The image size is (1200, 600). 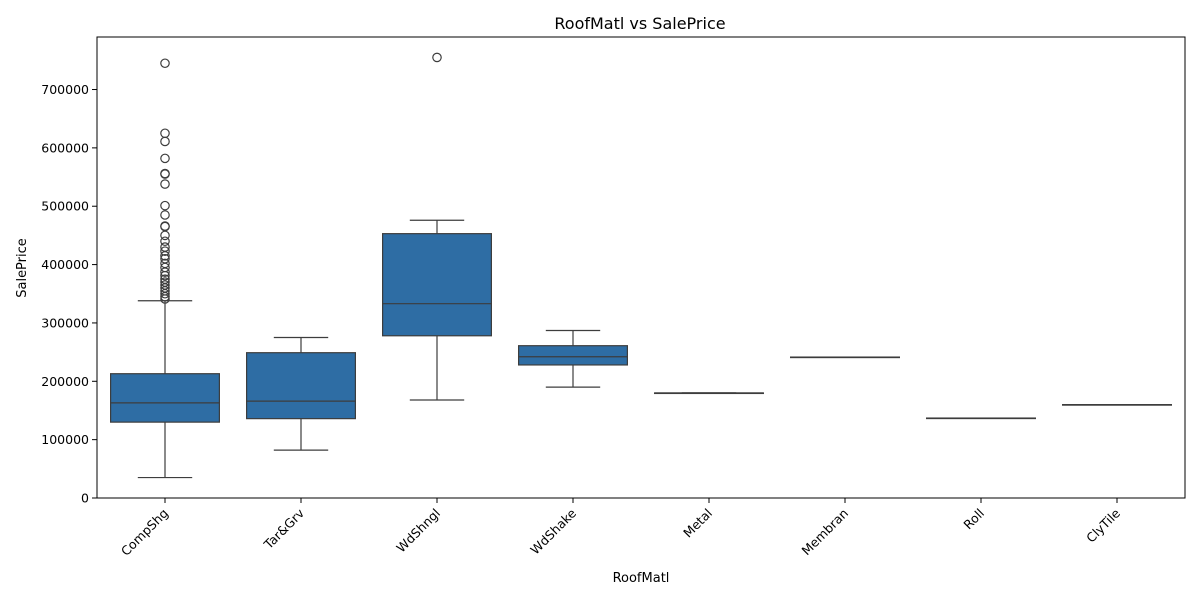 I want to click on y-axis-label: SalePrice, so click(x=22, y=268).